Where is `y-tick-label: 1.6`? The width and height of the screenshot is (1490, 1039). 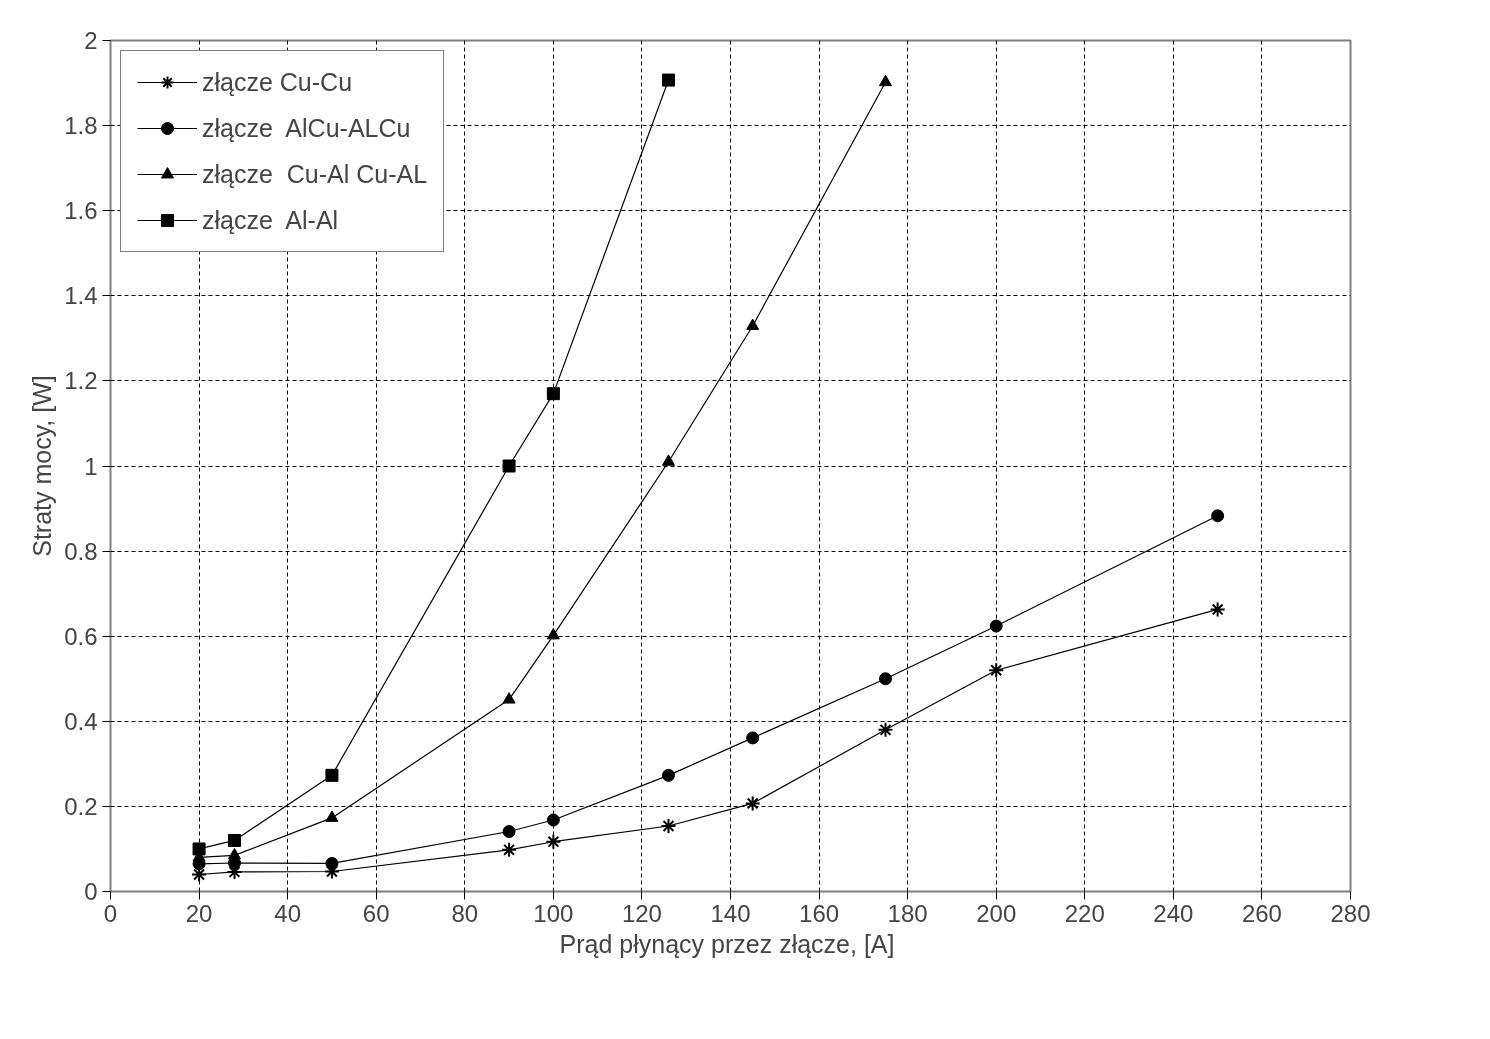
y-tick-label: 1.6 is located at coordinates (81, 211).